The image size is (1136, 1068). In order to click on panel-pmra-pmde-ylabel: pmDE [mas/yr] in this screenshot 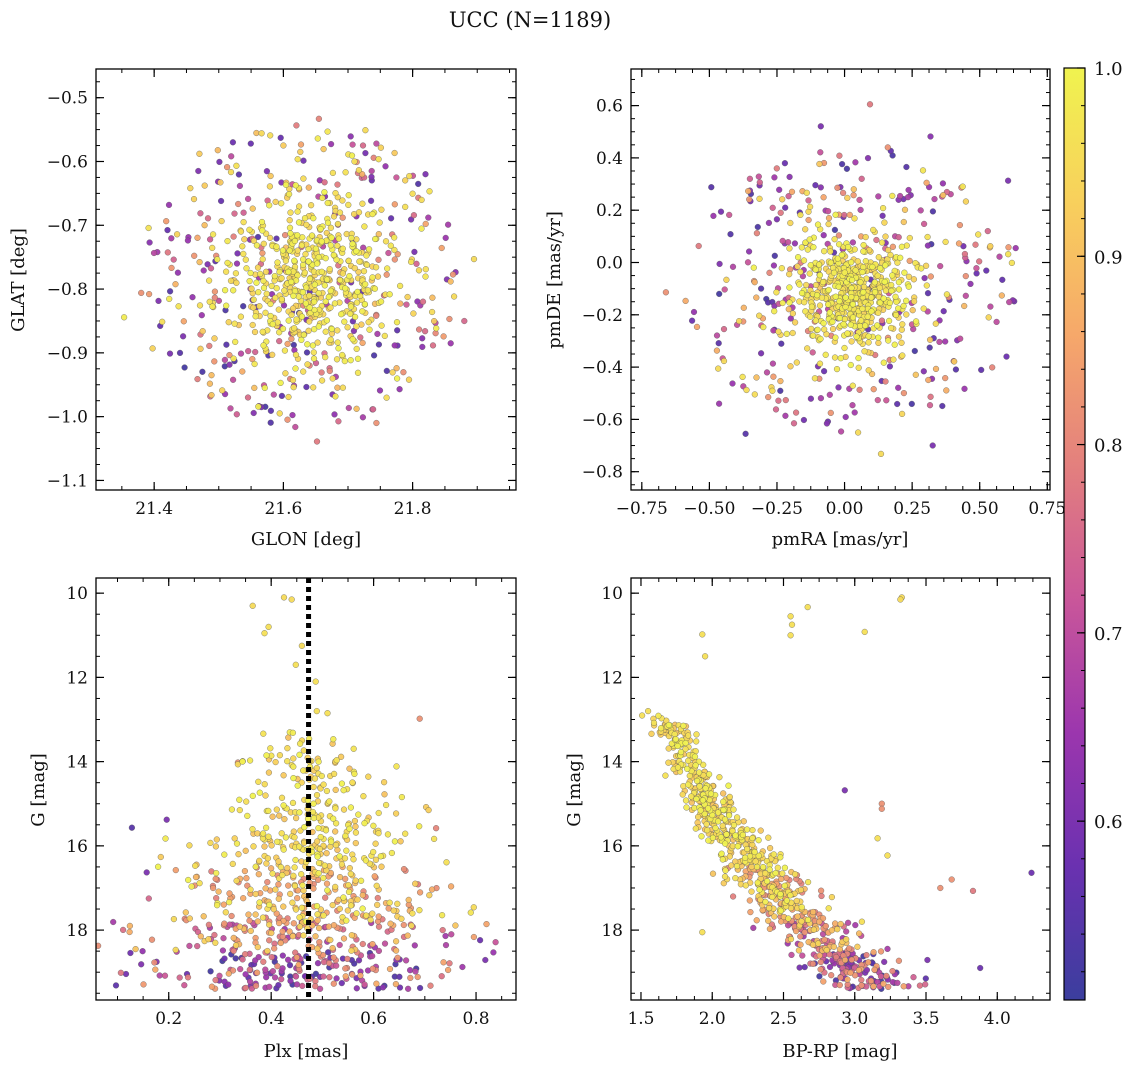, I will do `click(554, 280)`.